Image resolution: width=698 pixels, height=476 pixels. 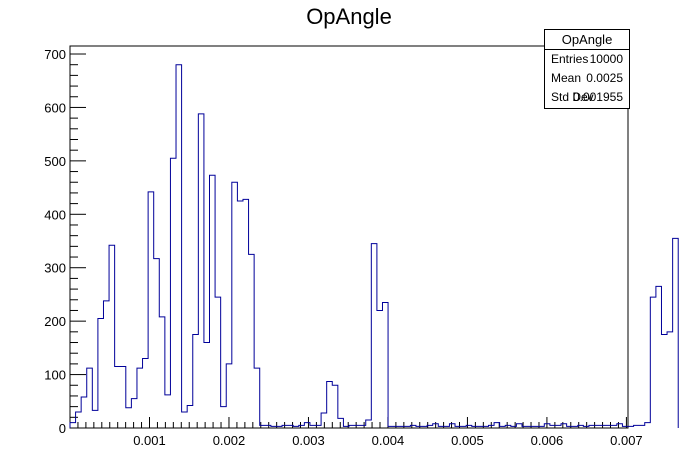 What do you see at coordinates (229, 440) in the screenshot?
I see `x-tick-label: 0.002` at bounding box center [229, 440].